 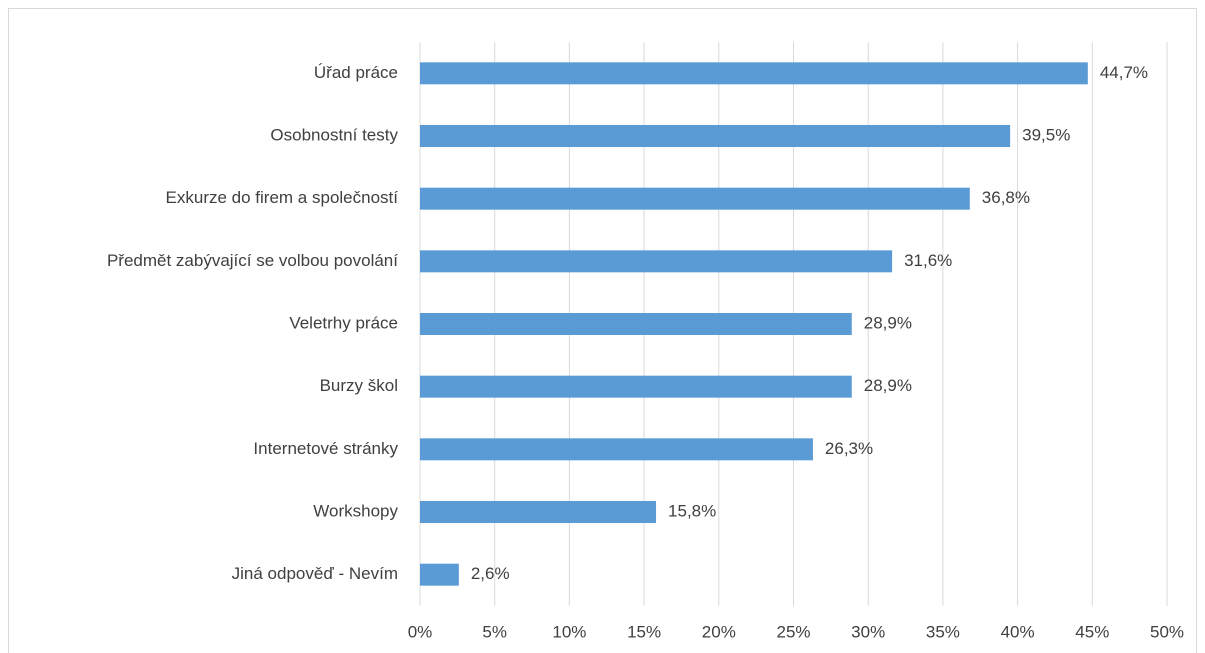 What do you see at coordinates (343, 322) in the screenshot?
I see `y-tick-label: Veletrhy práce` at bounding box center [343, 322].